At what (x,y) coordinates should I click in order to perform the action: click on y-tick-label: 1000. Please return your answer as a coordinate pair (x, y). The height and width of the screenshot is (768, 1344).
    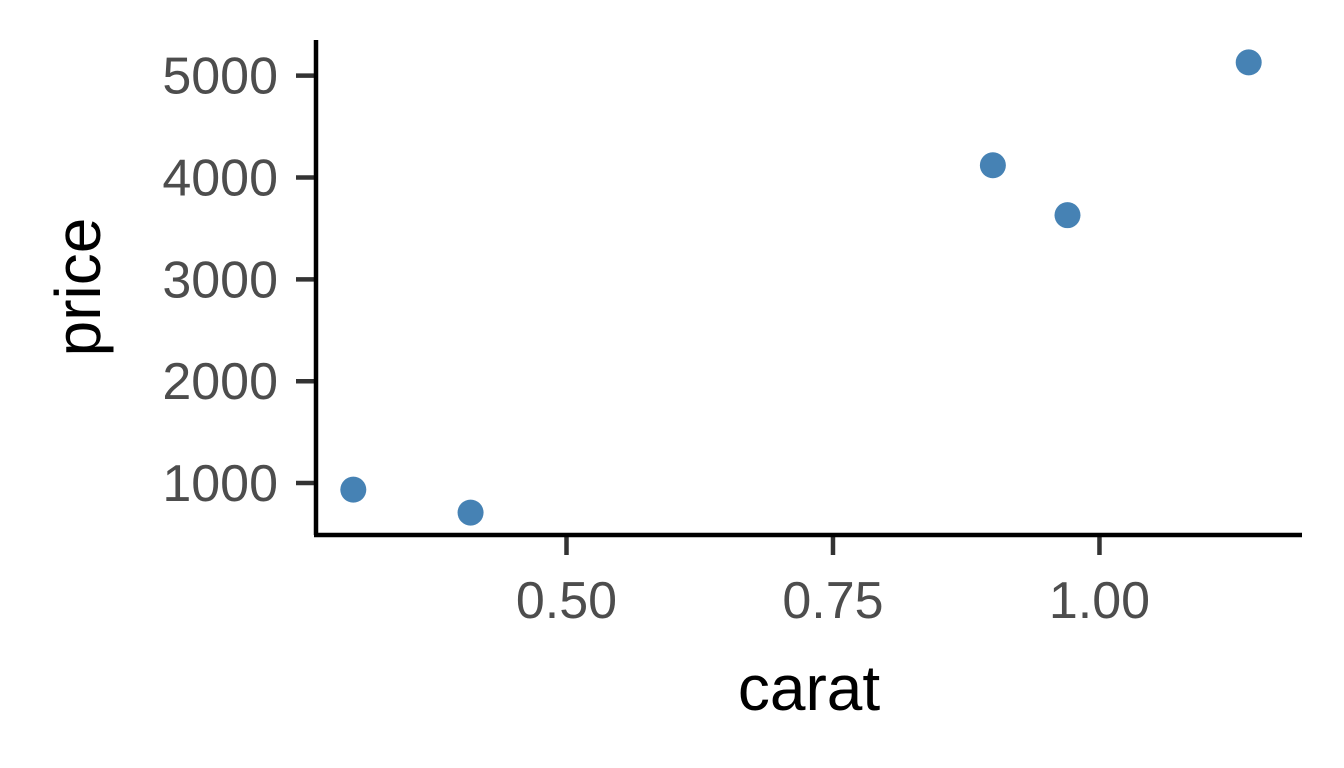
    Looking at the image, I should click on (220, 484).